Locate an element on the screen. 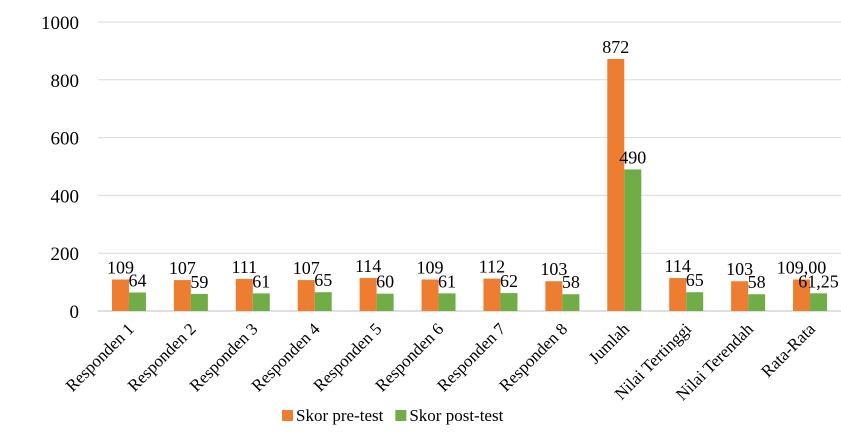 The image size is (841, 446). data-label-post-2: 59 is located at coordinates (199, 282).